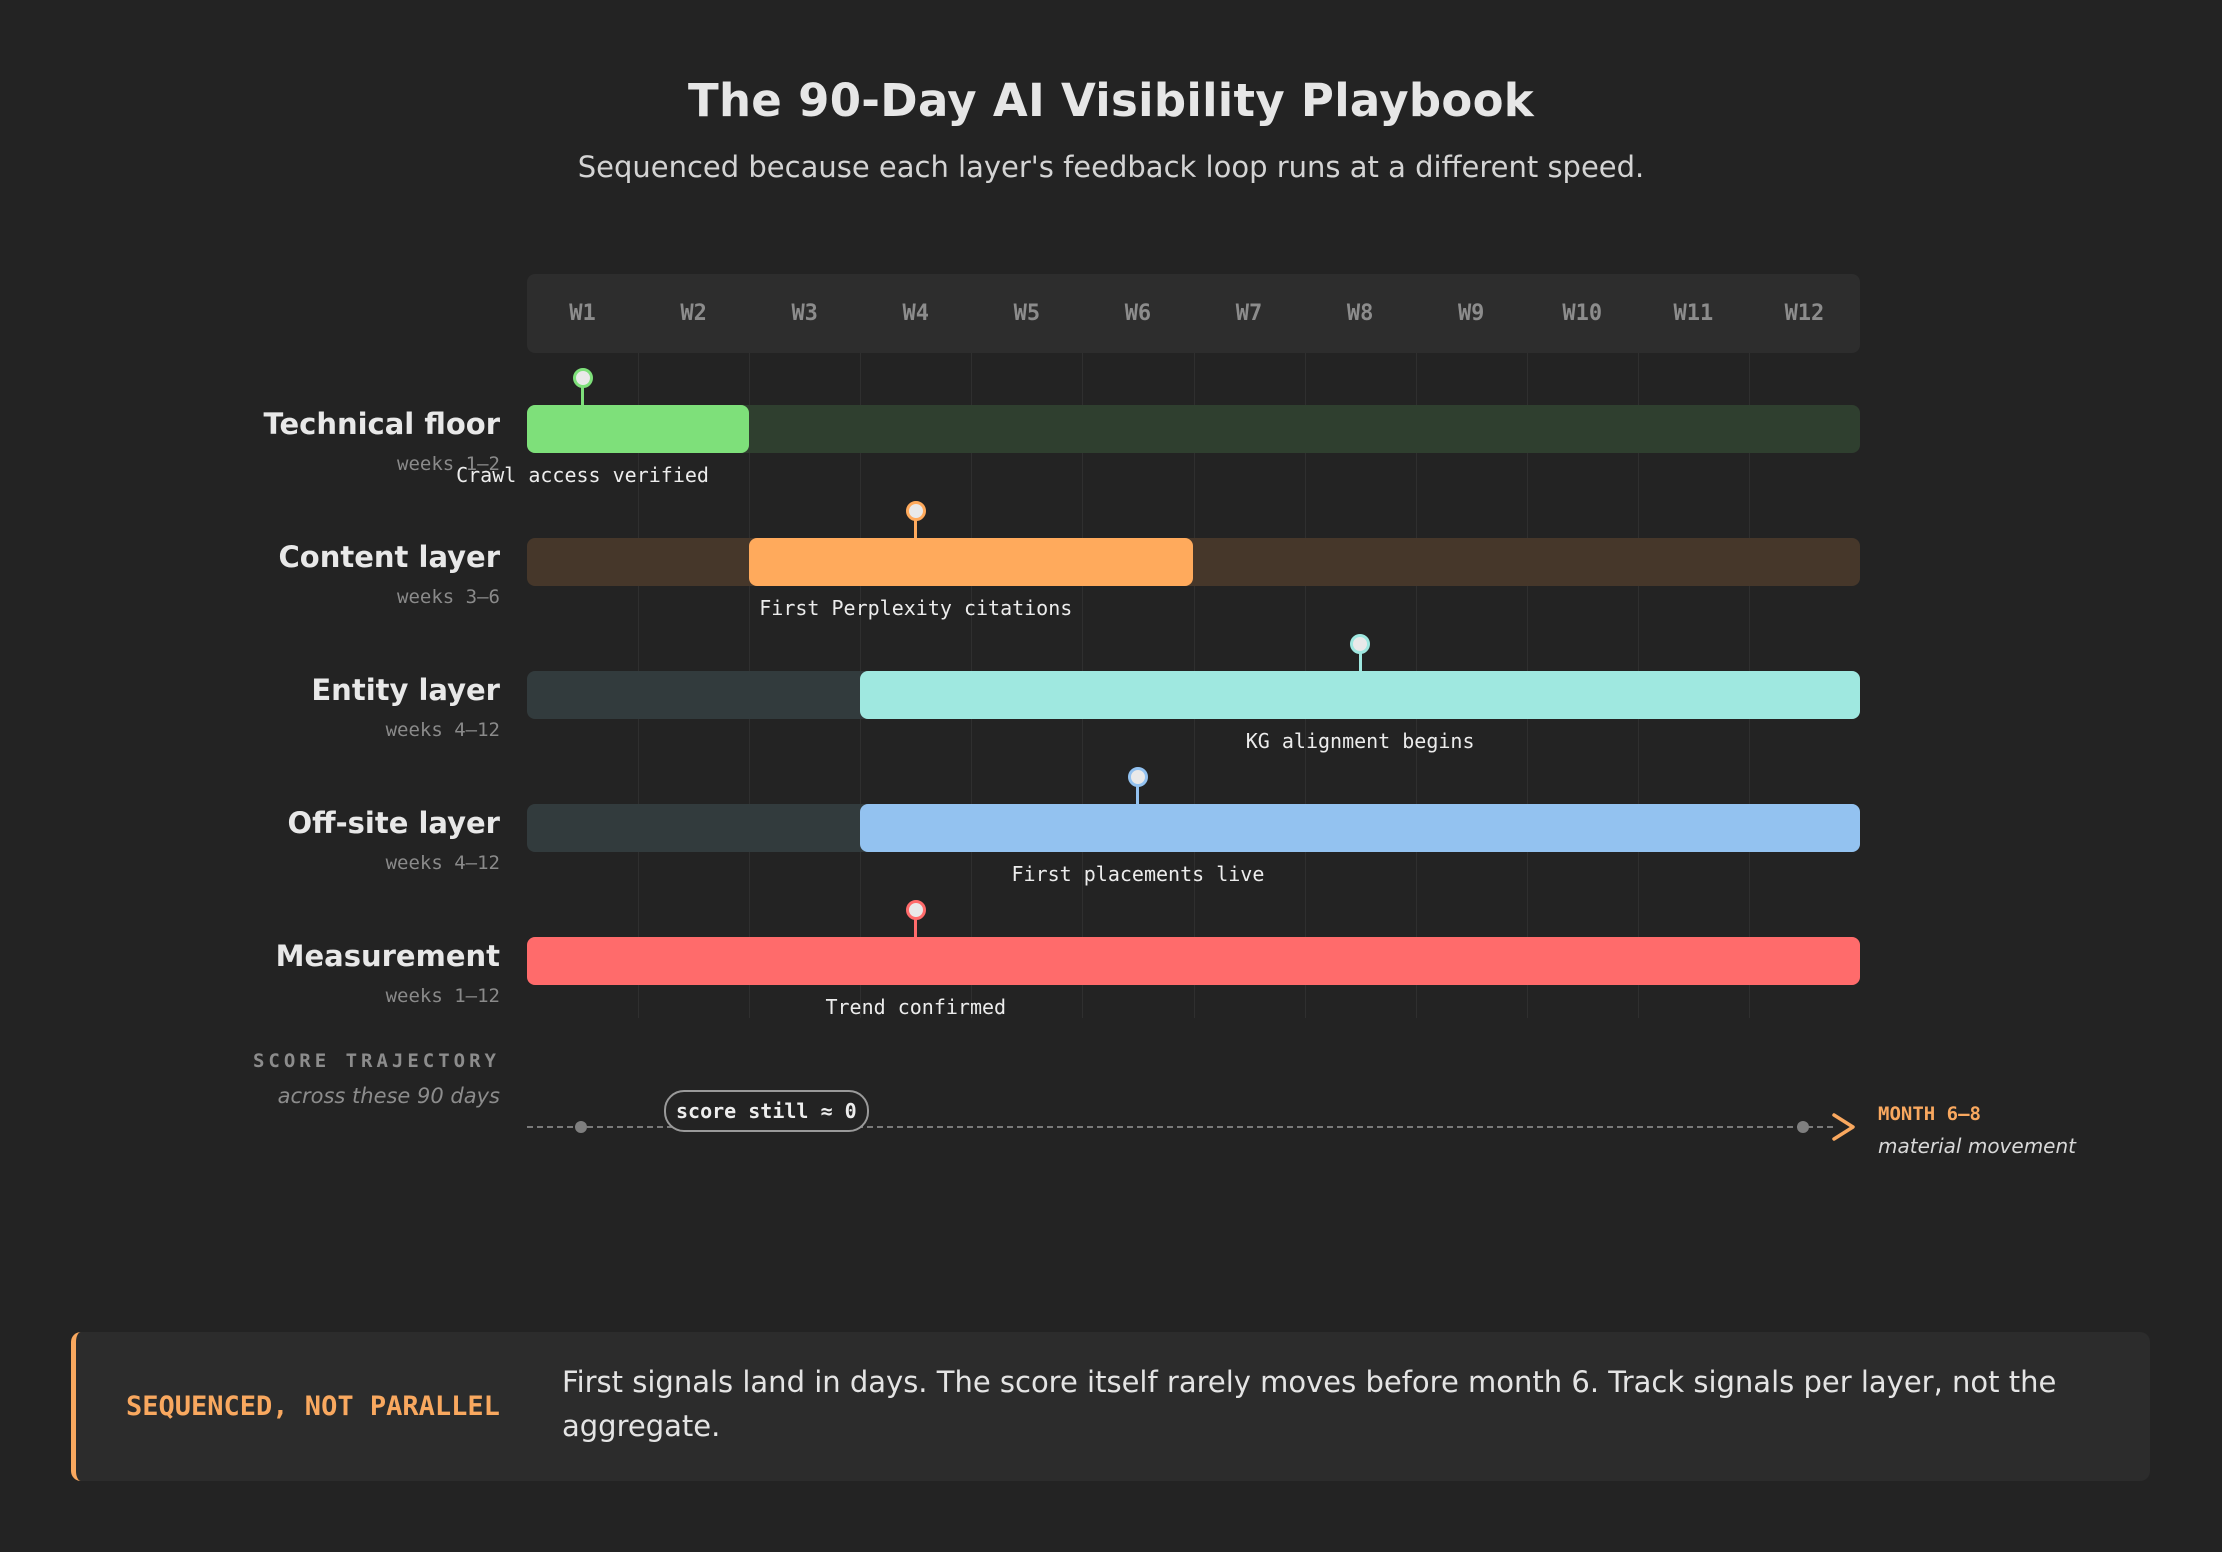 The image size is (2222, 1552). What do you see at coordinates (1360, 313) in the screenshot?
I see `week-label: W8` at bounding box center [1360, 313].